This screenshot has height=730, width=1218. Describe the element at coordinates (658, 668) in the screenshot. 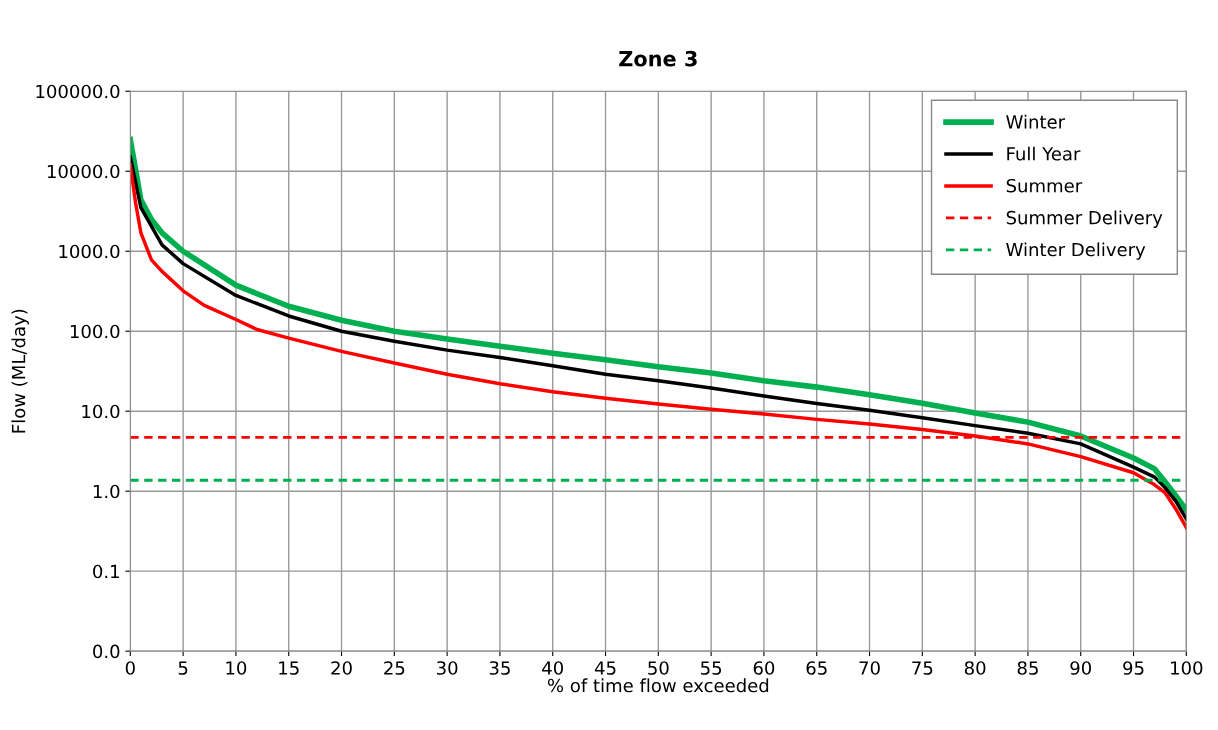

I see `x-tick-label: 50` at that location.